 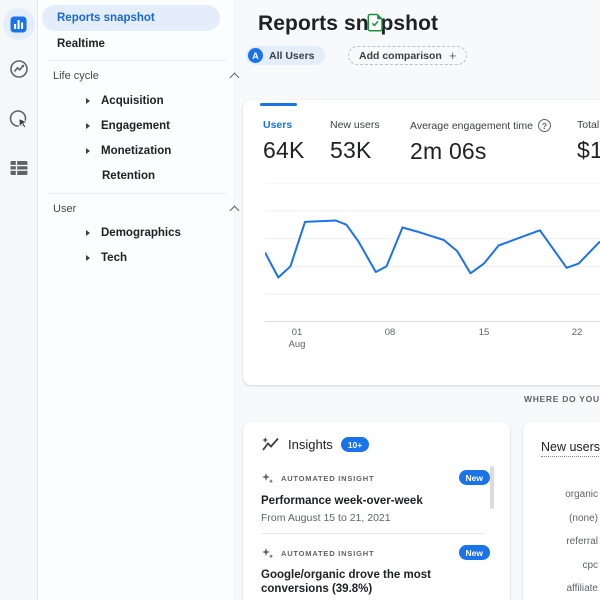 What do you see at coordinates (408, 55) in the screenshot?
I see `add-comparison-button: Add comparison +` at bounding box center [408, 55].